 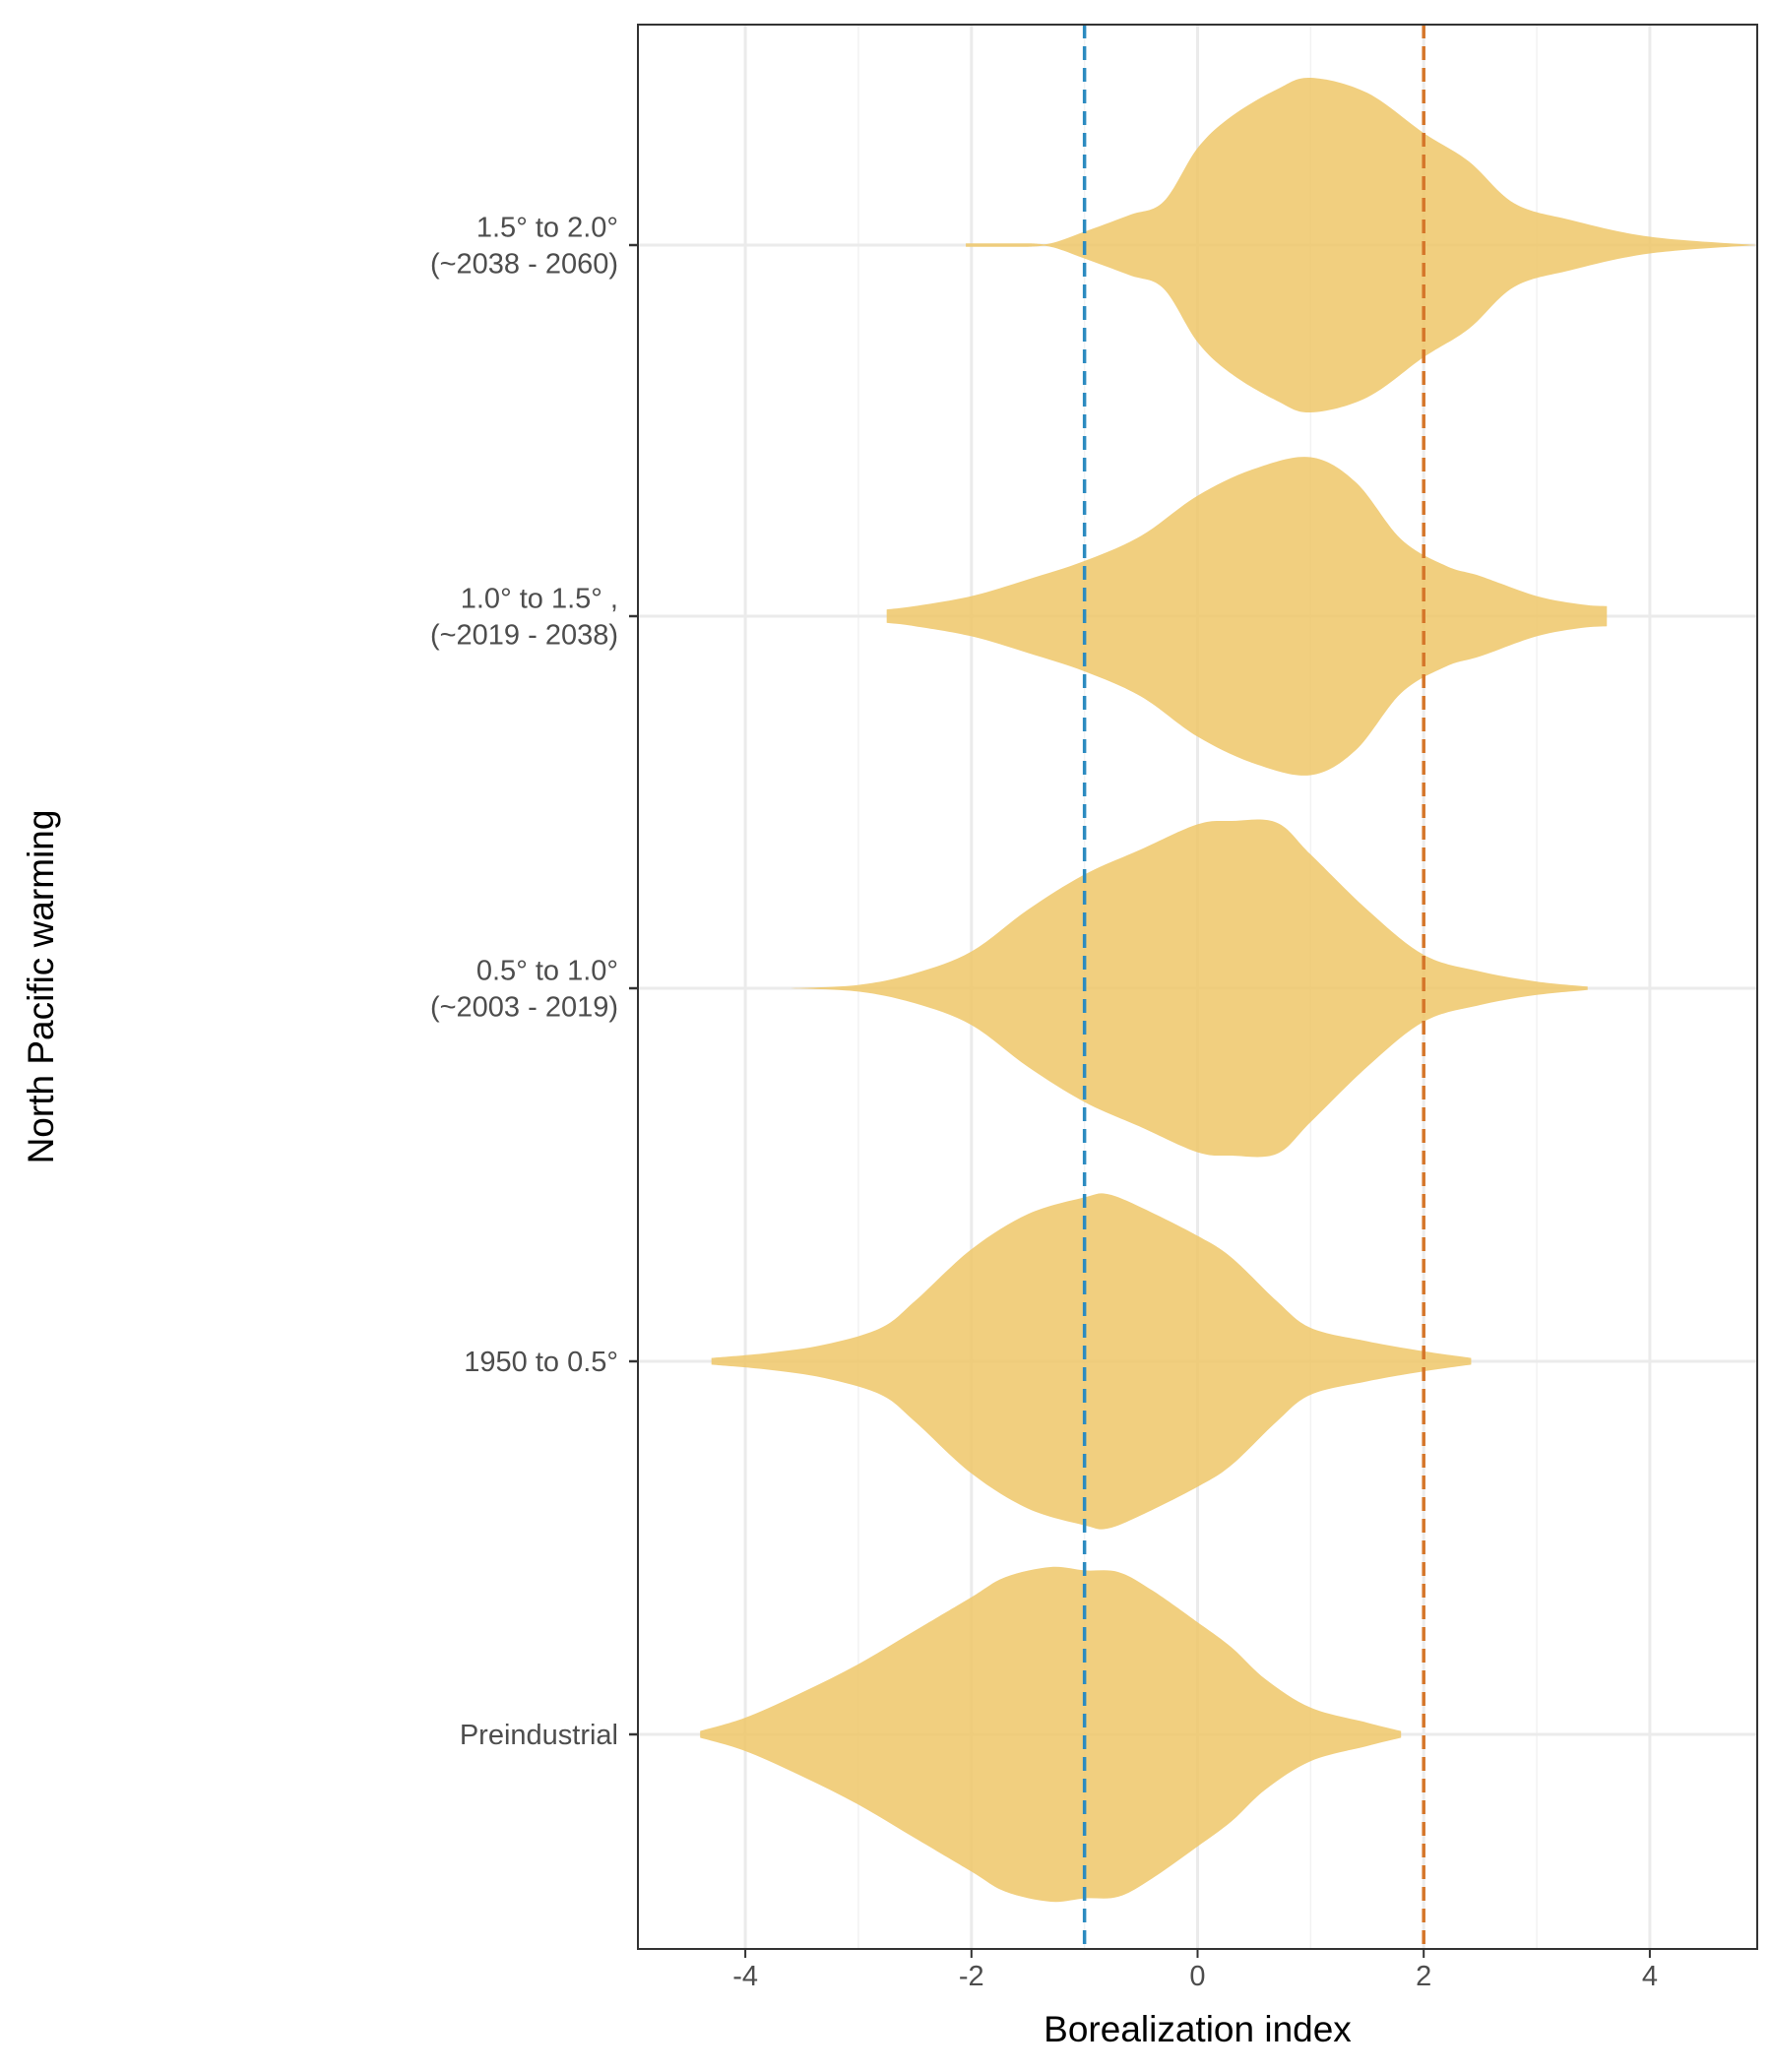 What do you see at coordinates (745, 1976) in the screenshot?
I see `x-tick-label: -4` at bounding box center [745, 1976].